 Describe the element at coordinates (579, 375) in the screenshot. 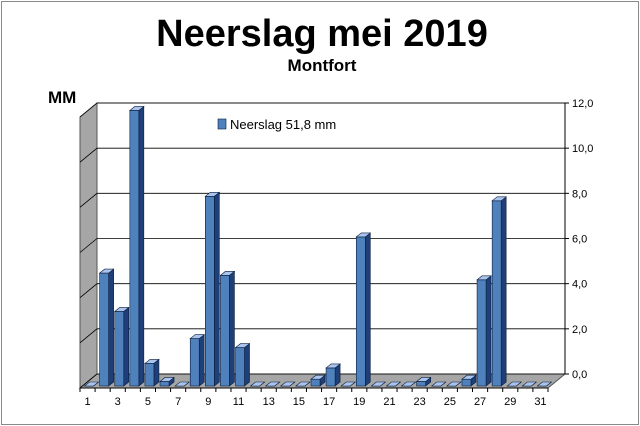

I see `y-tick-label: 0,0` at that location.